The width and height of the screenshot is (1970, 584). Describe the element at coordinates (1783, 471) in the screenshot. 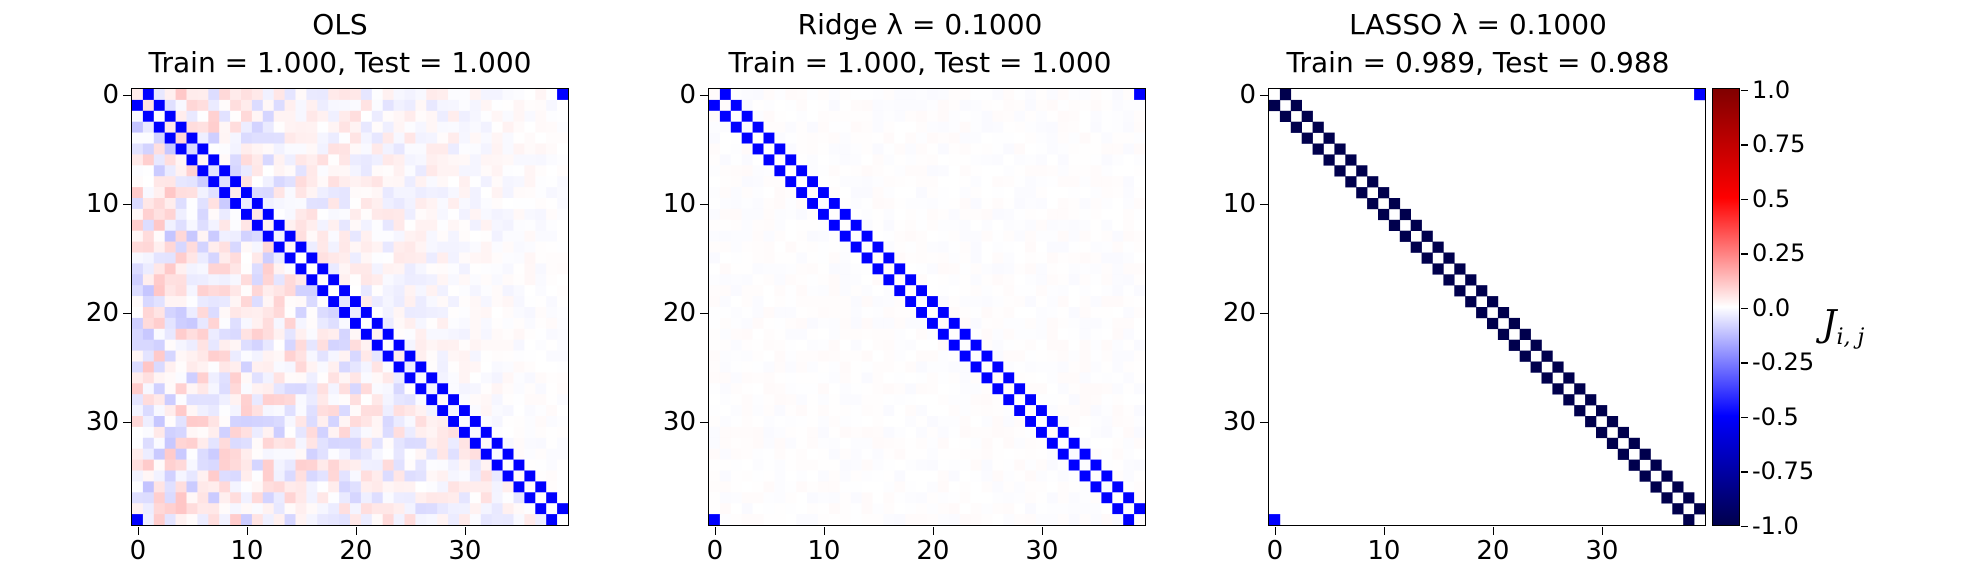

I see `colorbar-tick-label: -0.75` at that location.